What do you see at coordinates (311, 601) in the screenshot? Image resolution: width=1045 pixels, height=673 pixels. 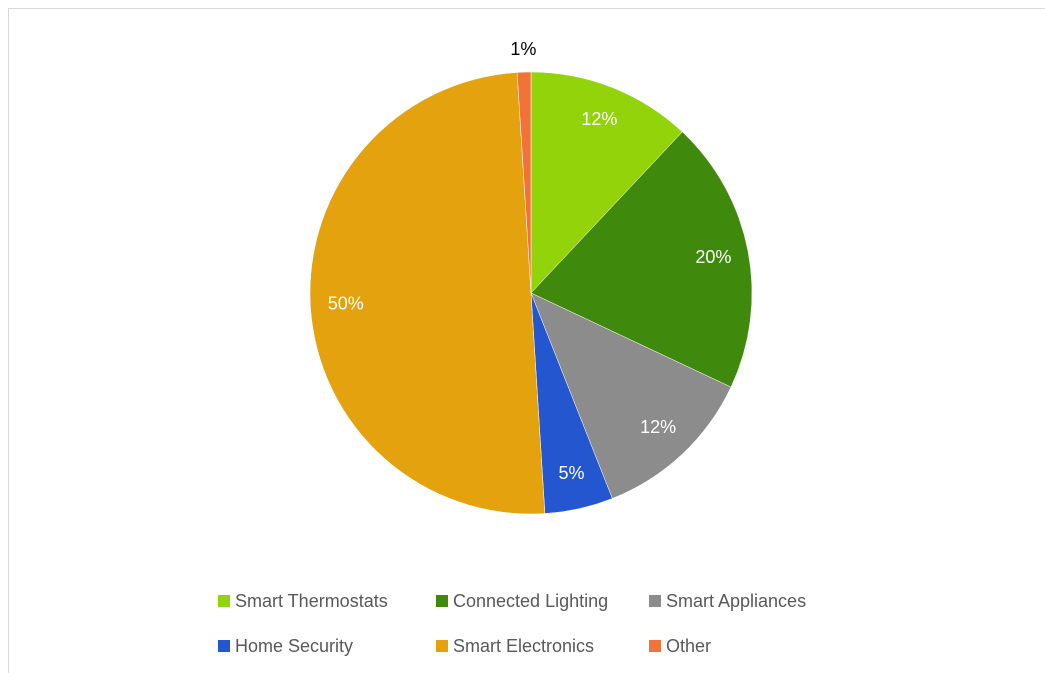 I see `legend-label: Smart Thermostats` at bounding box center [311, 601].